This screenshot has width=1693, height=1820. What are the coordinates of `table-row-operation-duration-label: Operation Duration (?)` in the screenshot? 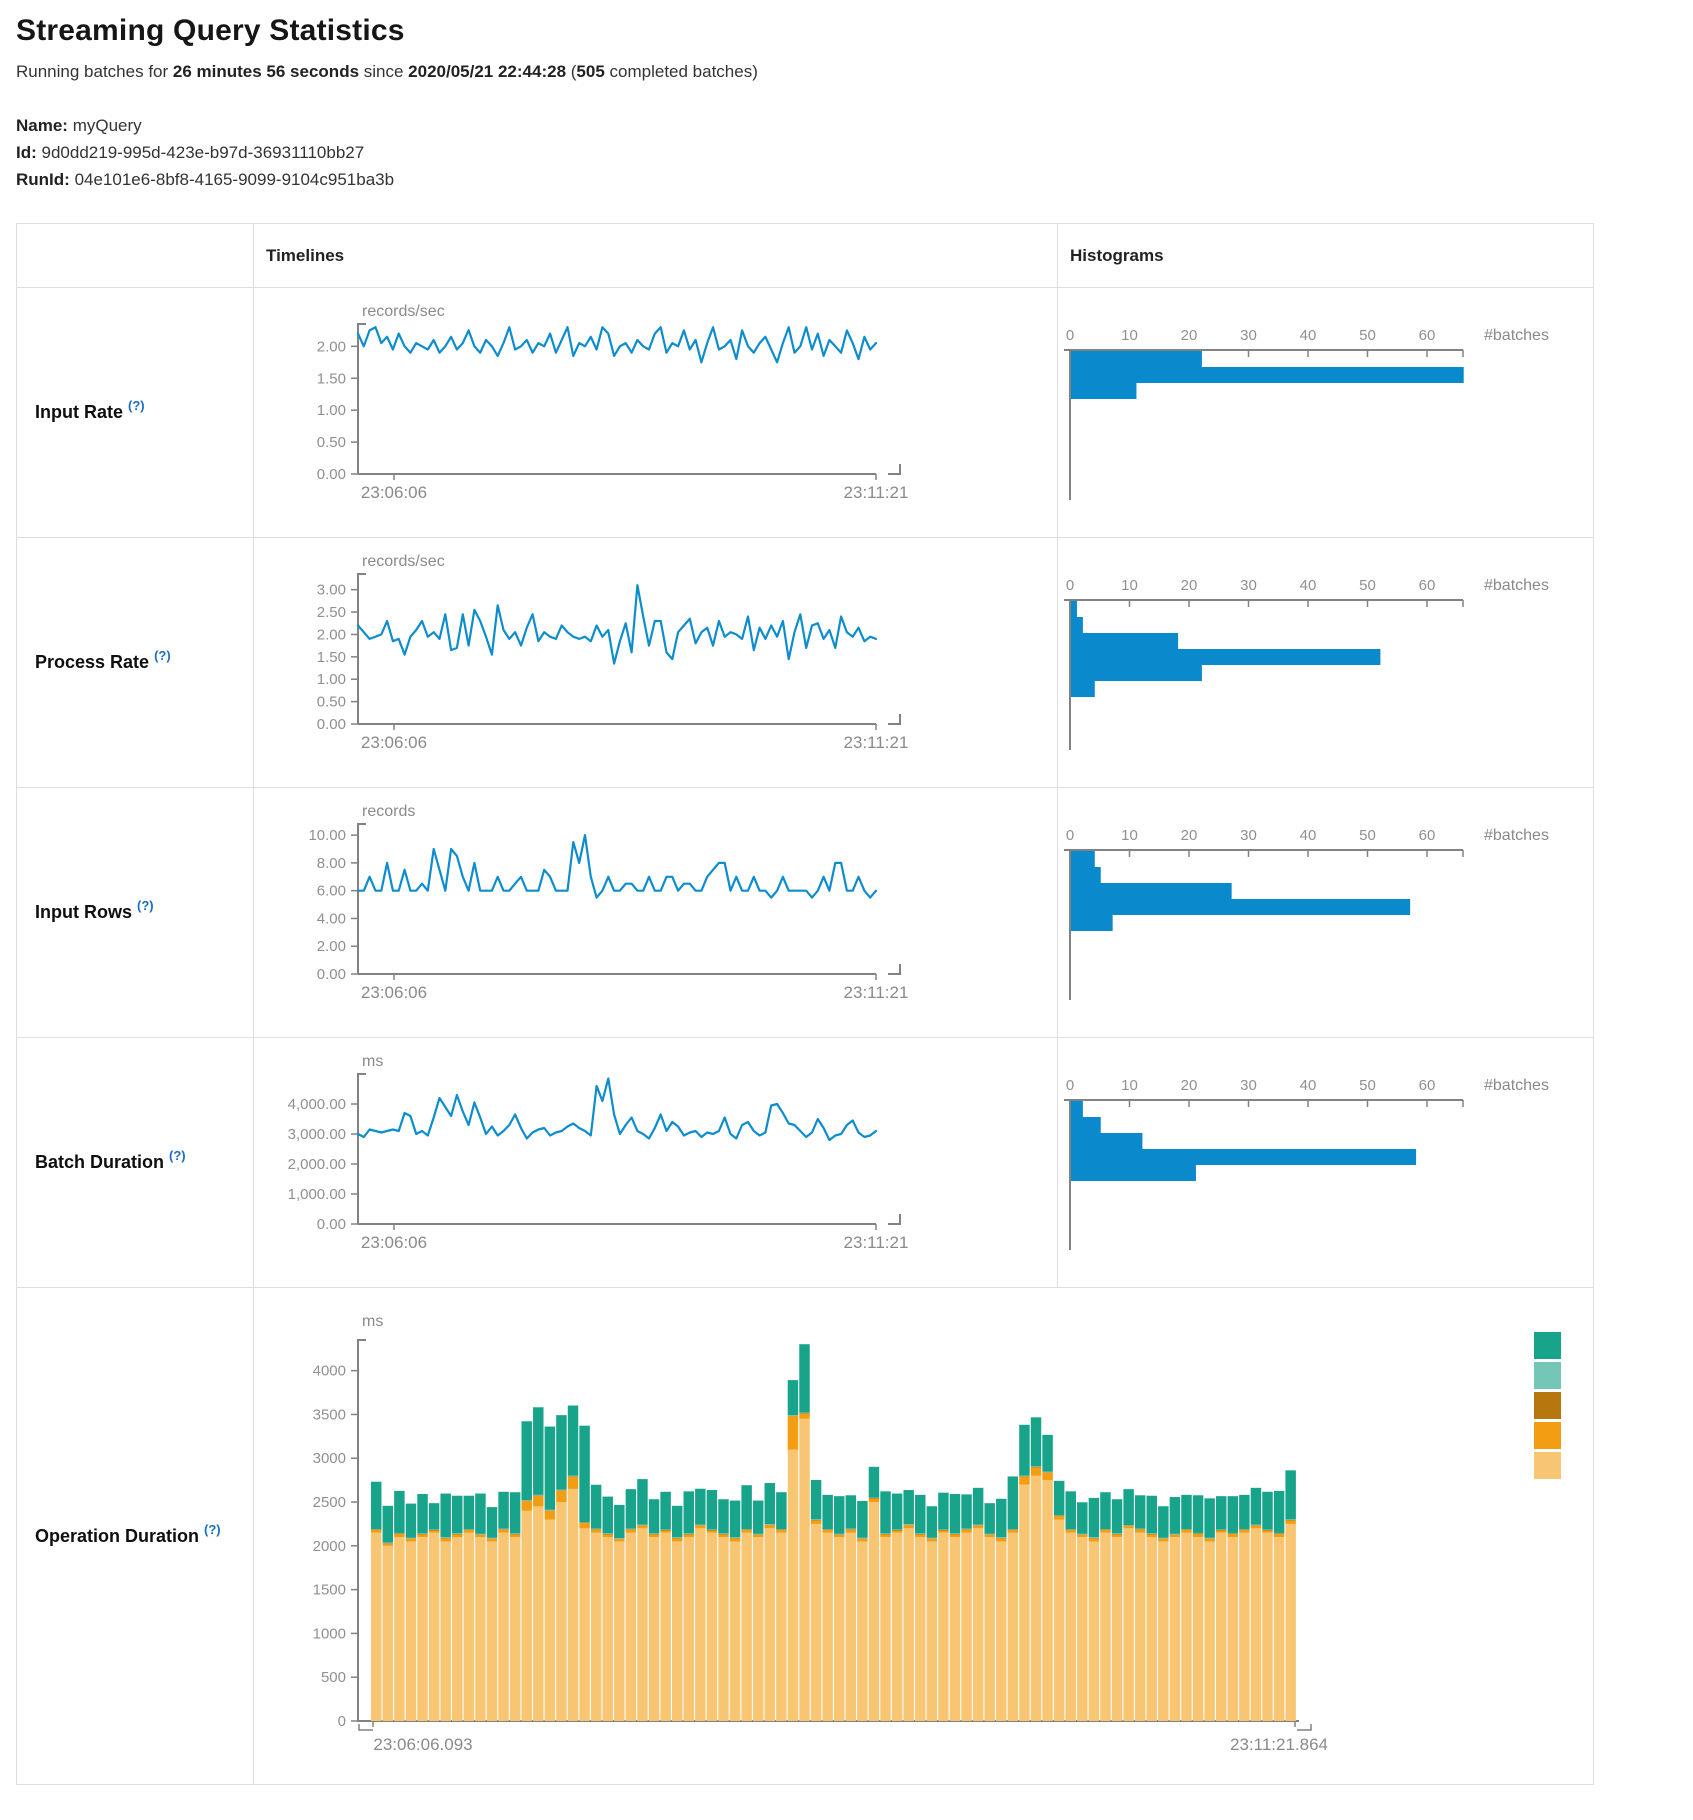 It's located at (135, 1536).